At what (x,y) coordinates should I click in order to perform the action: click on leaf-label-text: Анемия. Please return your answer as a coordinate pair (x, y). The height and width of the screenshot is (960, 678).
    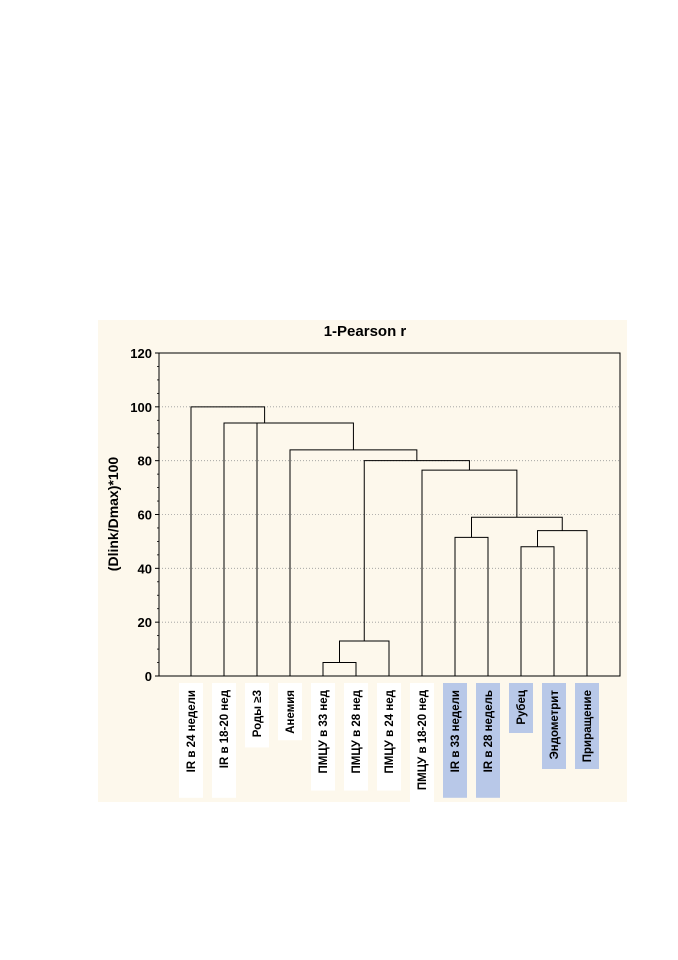
    Looking at the image, I should click on (291, 712).